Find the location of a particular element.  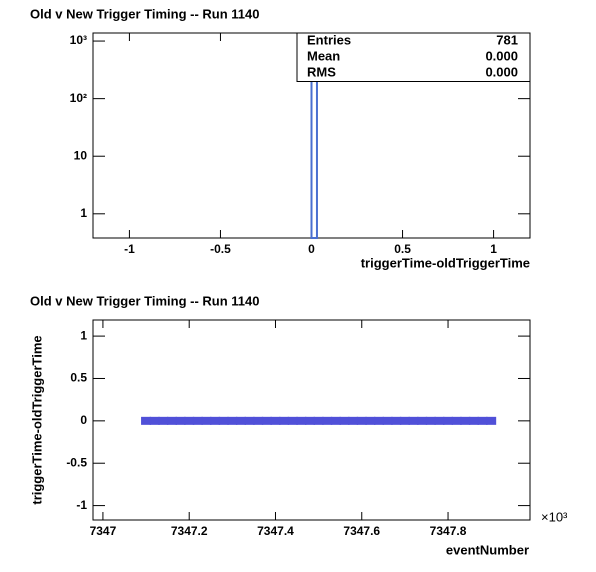

x-axis-label: eventNumber is located at coordinates (487, 549).